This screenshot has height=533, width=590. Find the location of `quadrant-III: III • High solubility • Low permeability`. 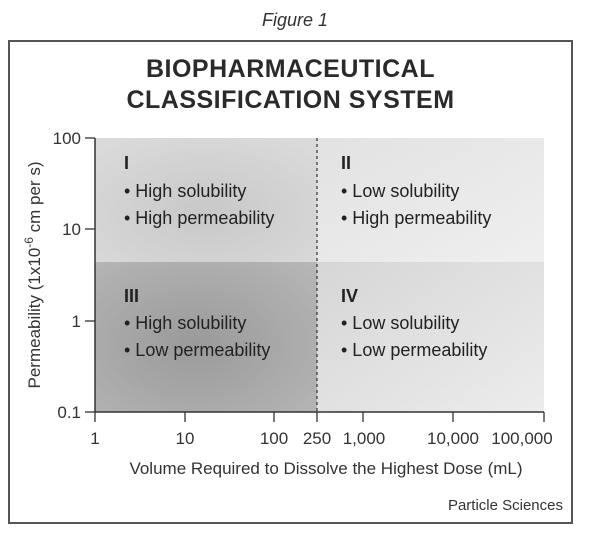

quadrant-III: III • High solubility • Low permeability is located at coordinates (197, 323).